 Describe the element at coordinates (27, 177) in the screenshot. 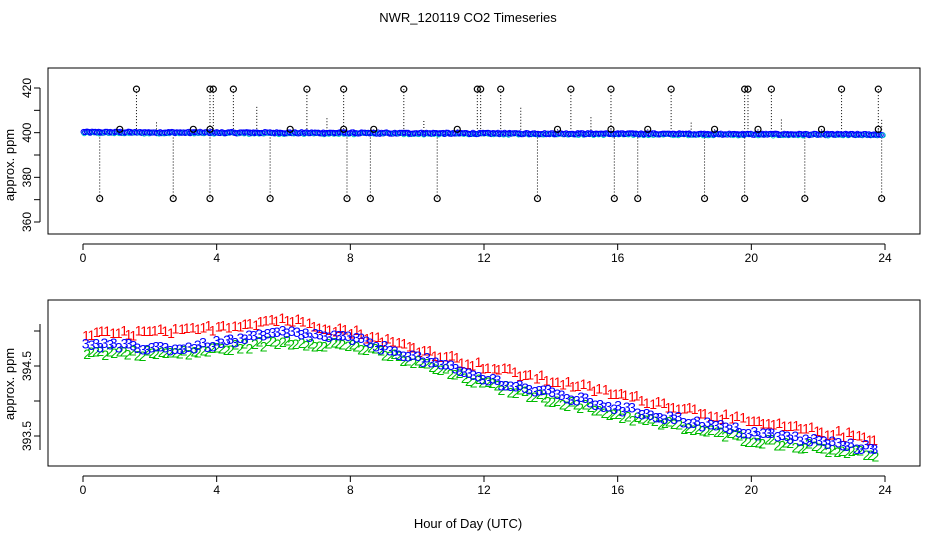

I see `top-y-tick-label: 380` at that location.